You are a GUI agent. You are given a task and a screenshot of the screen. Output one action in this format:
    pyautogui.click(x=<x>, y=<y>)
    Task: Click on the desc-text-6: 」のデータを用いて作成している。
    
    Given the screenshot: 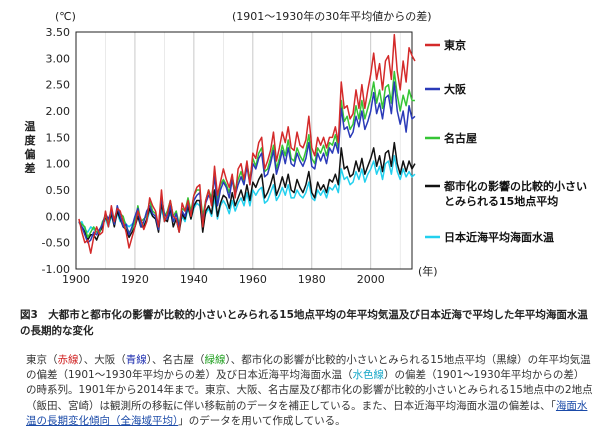 What is the action you would take?
    pyautogui.click(x=262, y=420)
    